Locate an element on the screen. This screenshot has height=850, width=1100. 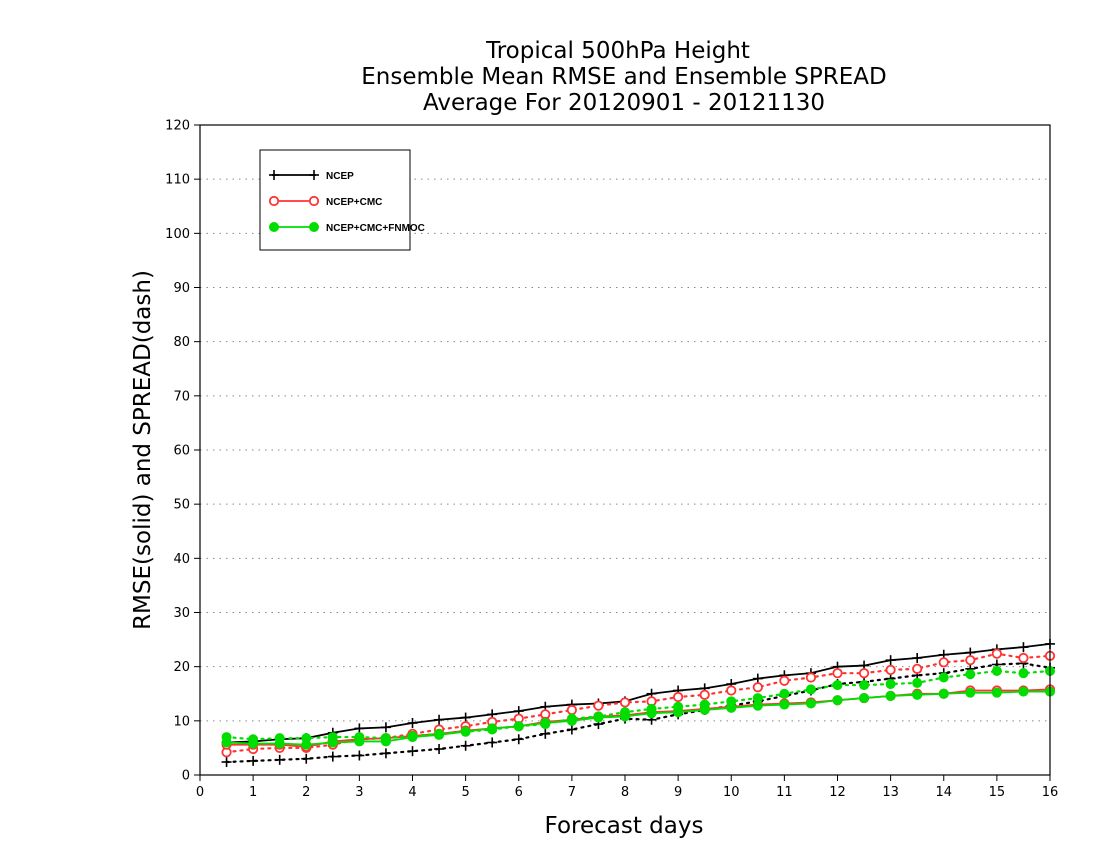
y-tick-label: 100 is located at coordinates (177, 234).